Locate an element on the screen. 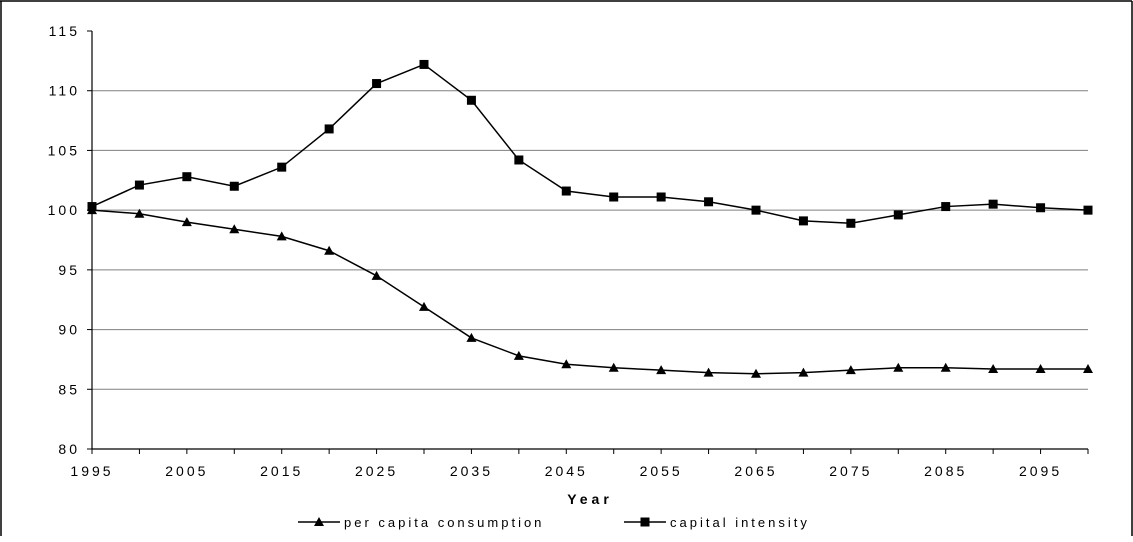  x-tick-label: 2075 is located at coordinates (850, 471).